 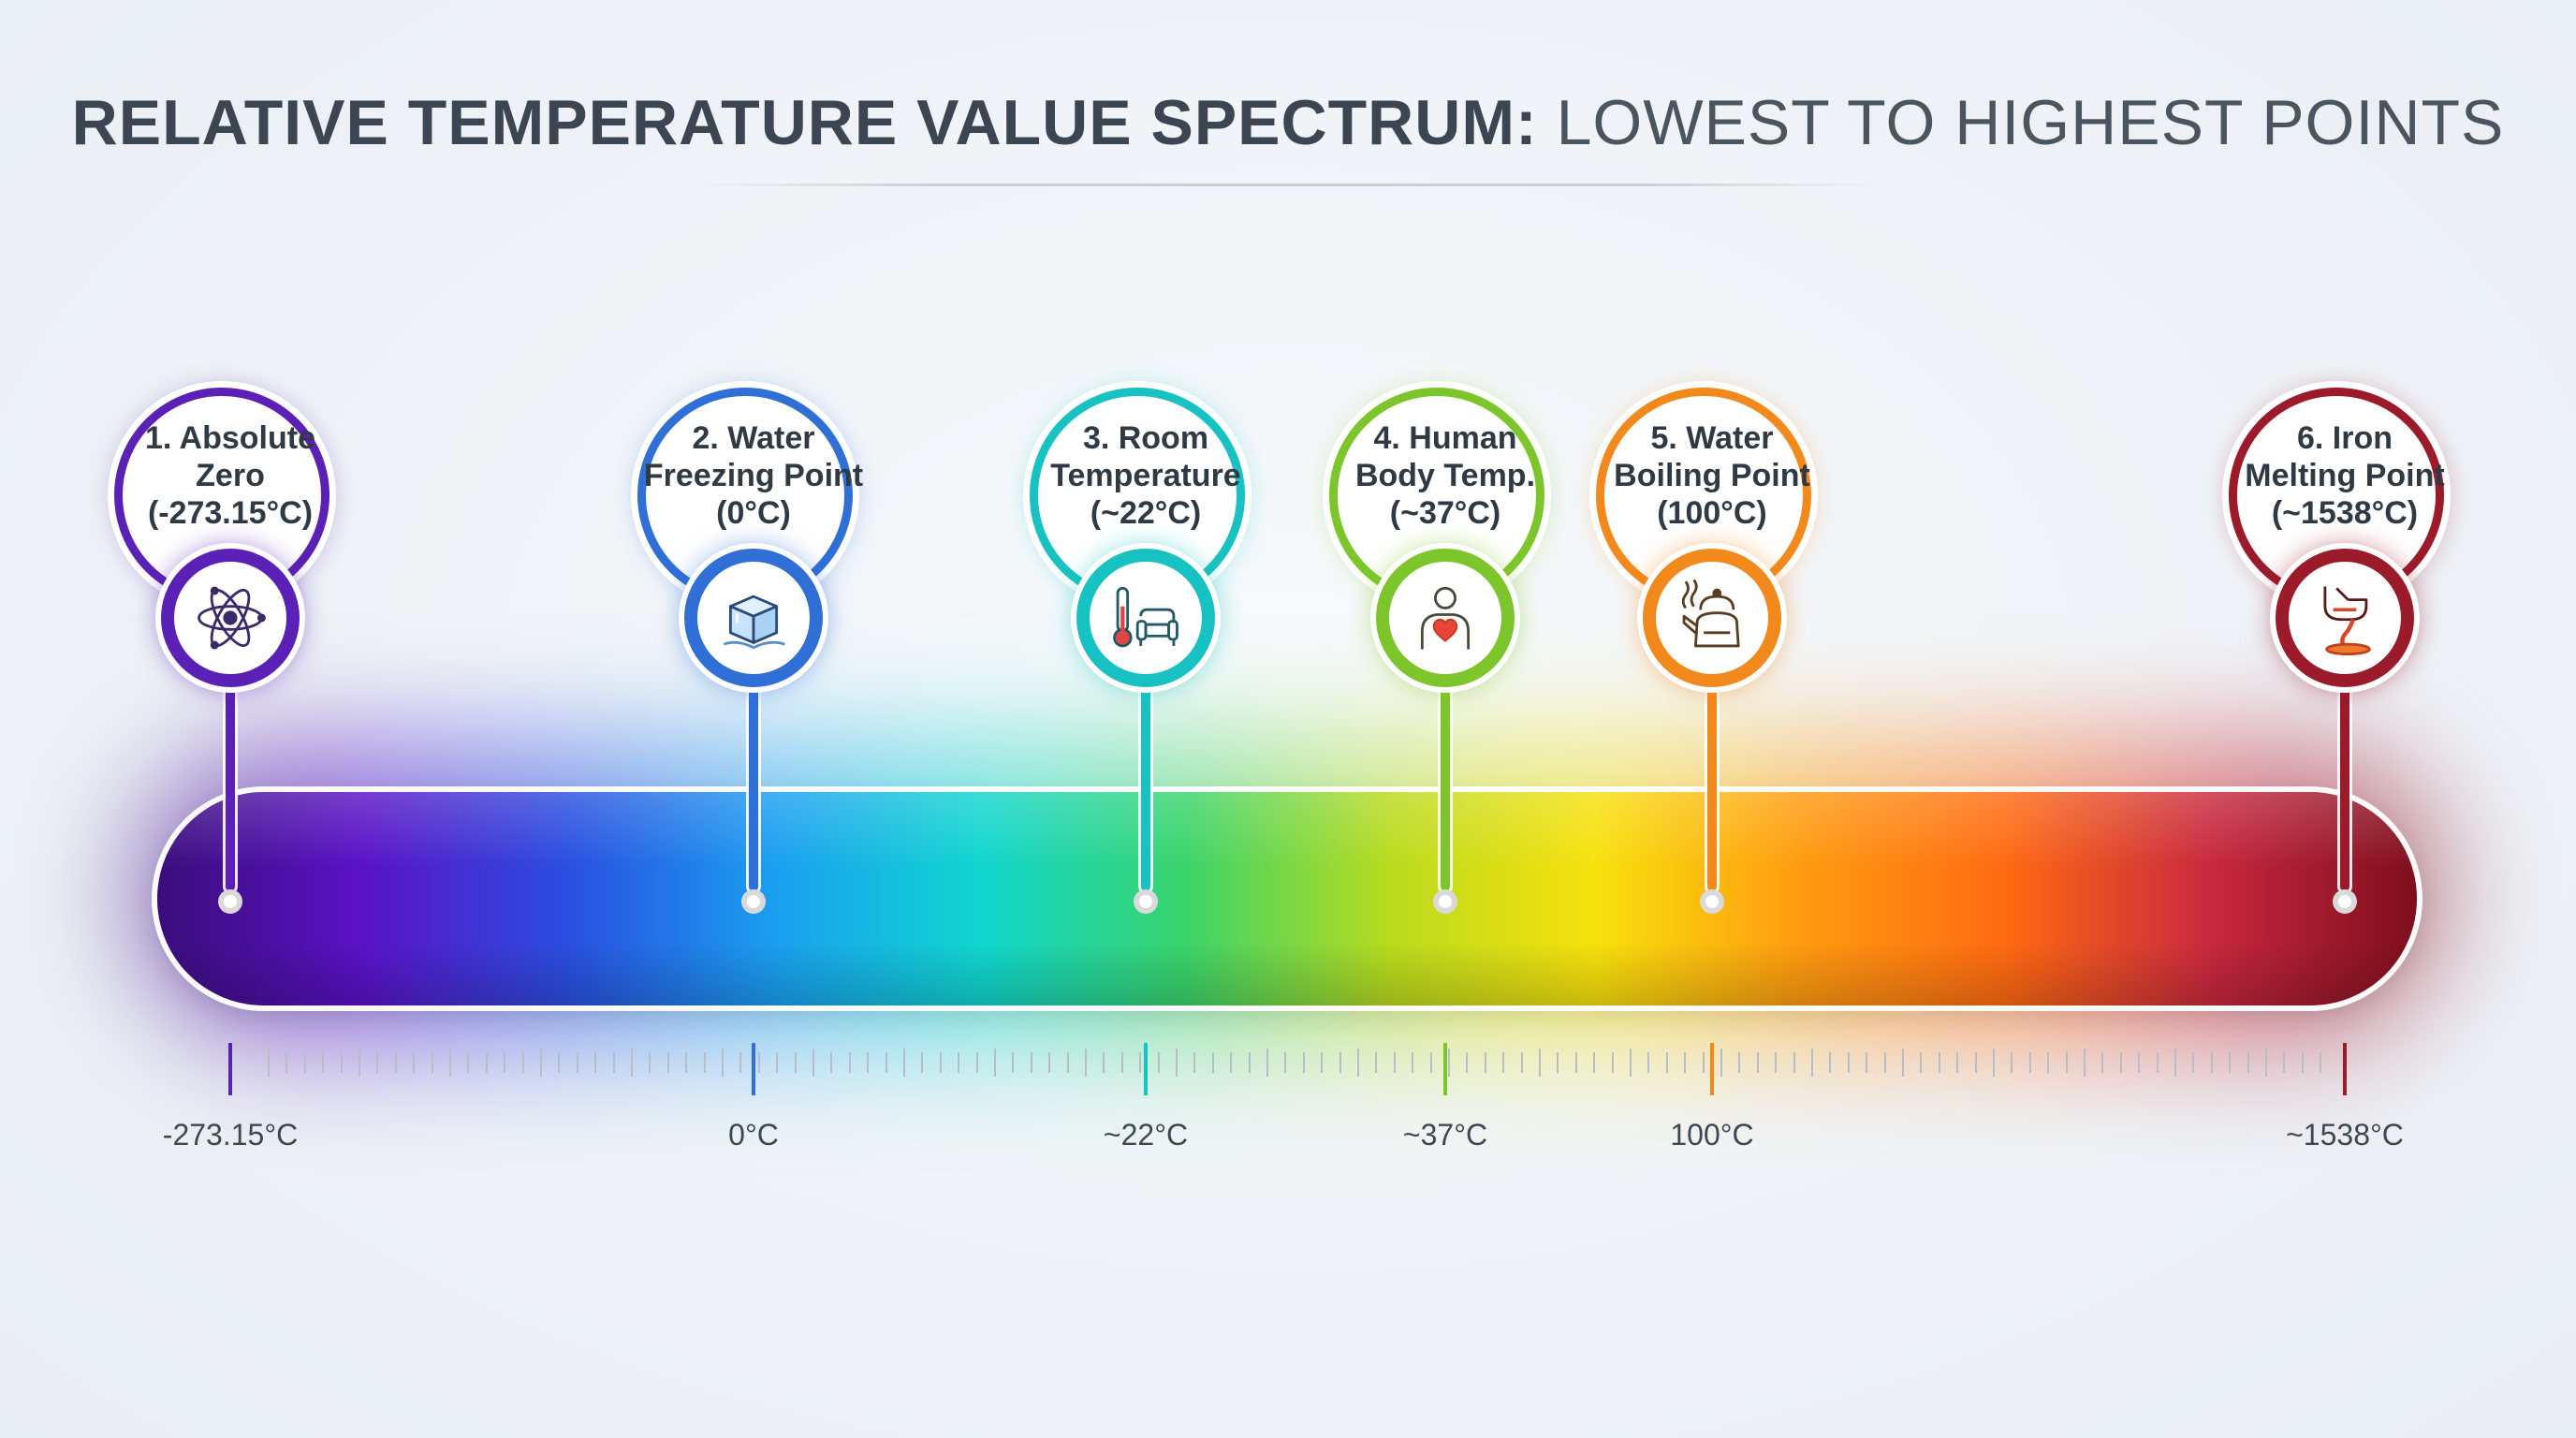 I want to click on marker-label: 3. Room Temperature (~22°C), so click(x=1145, y=475).